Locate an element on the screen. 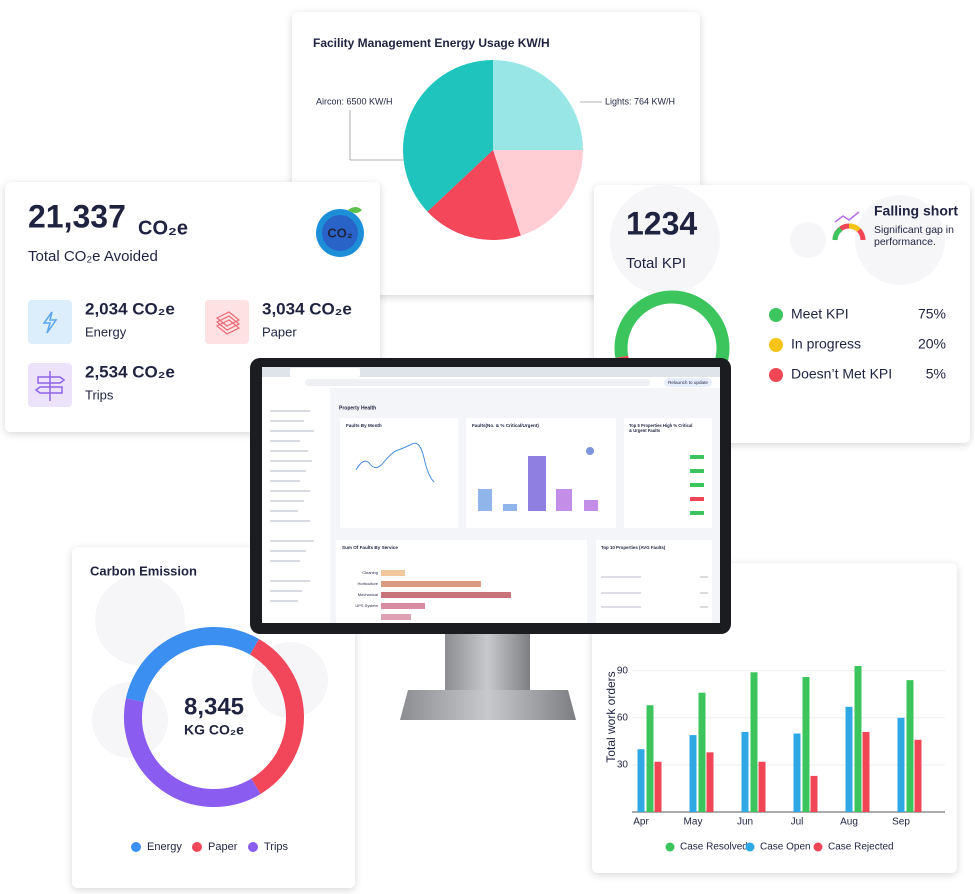 Image resolution: width=975 pixels, height=894 pixels. legend-label: Energy is located at coordinates (164, 847).